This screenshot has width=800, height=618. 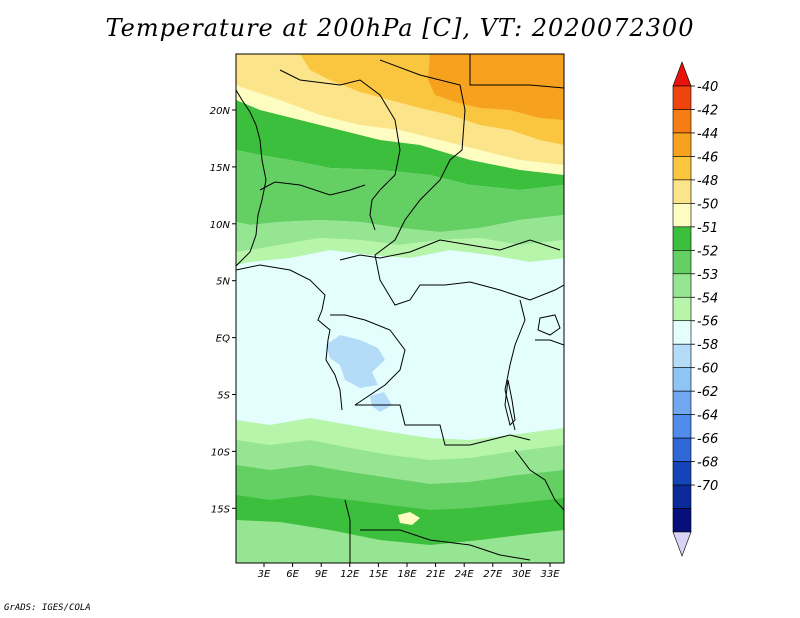 I want to click on coastline-gulf, so click(x=289, y=337).